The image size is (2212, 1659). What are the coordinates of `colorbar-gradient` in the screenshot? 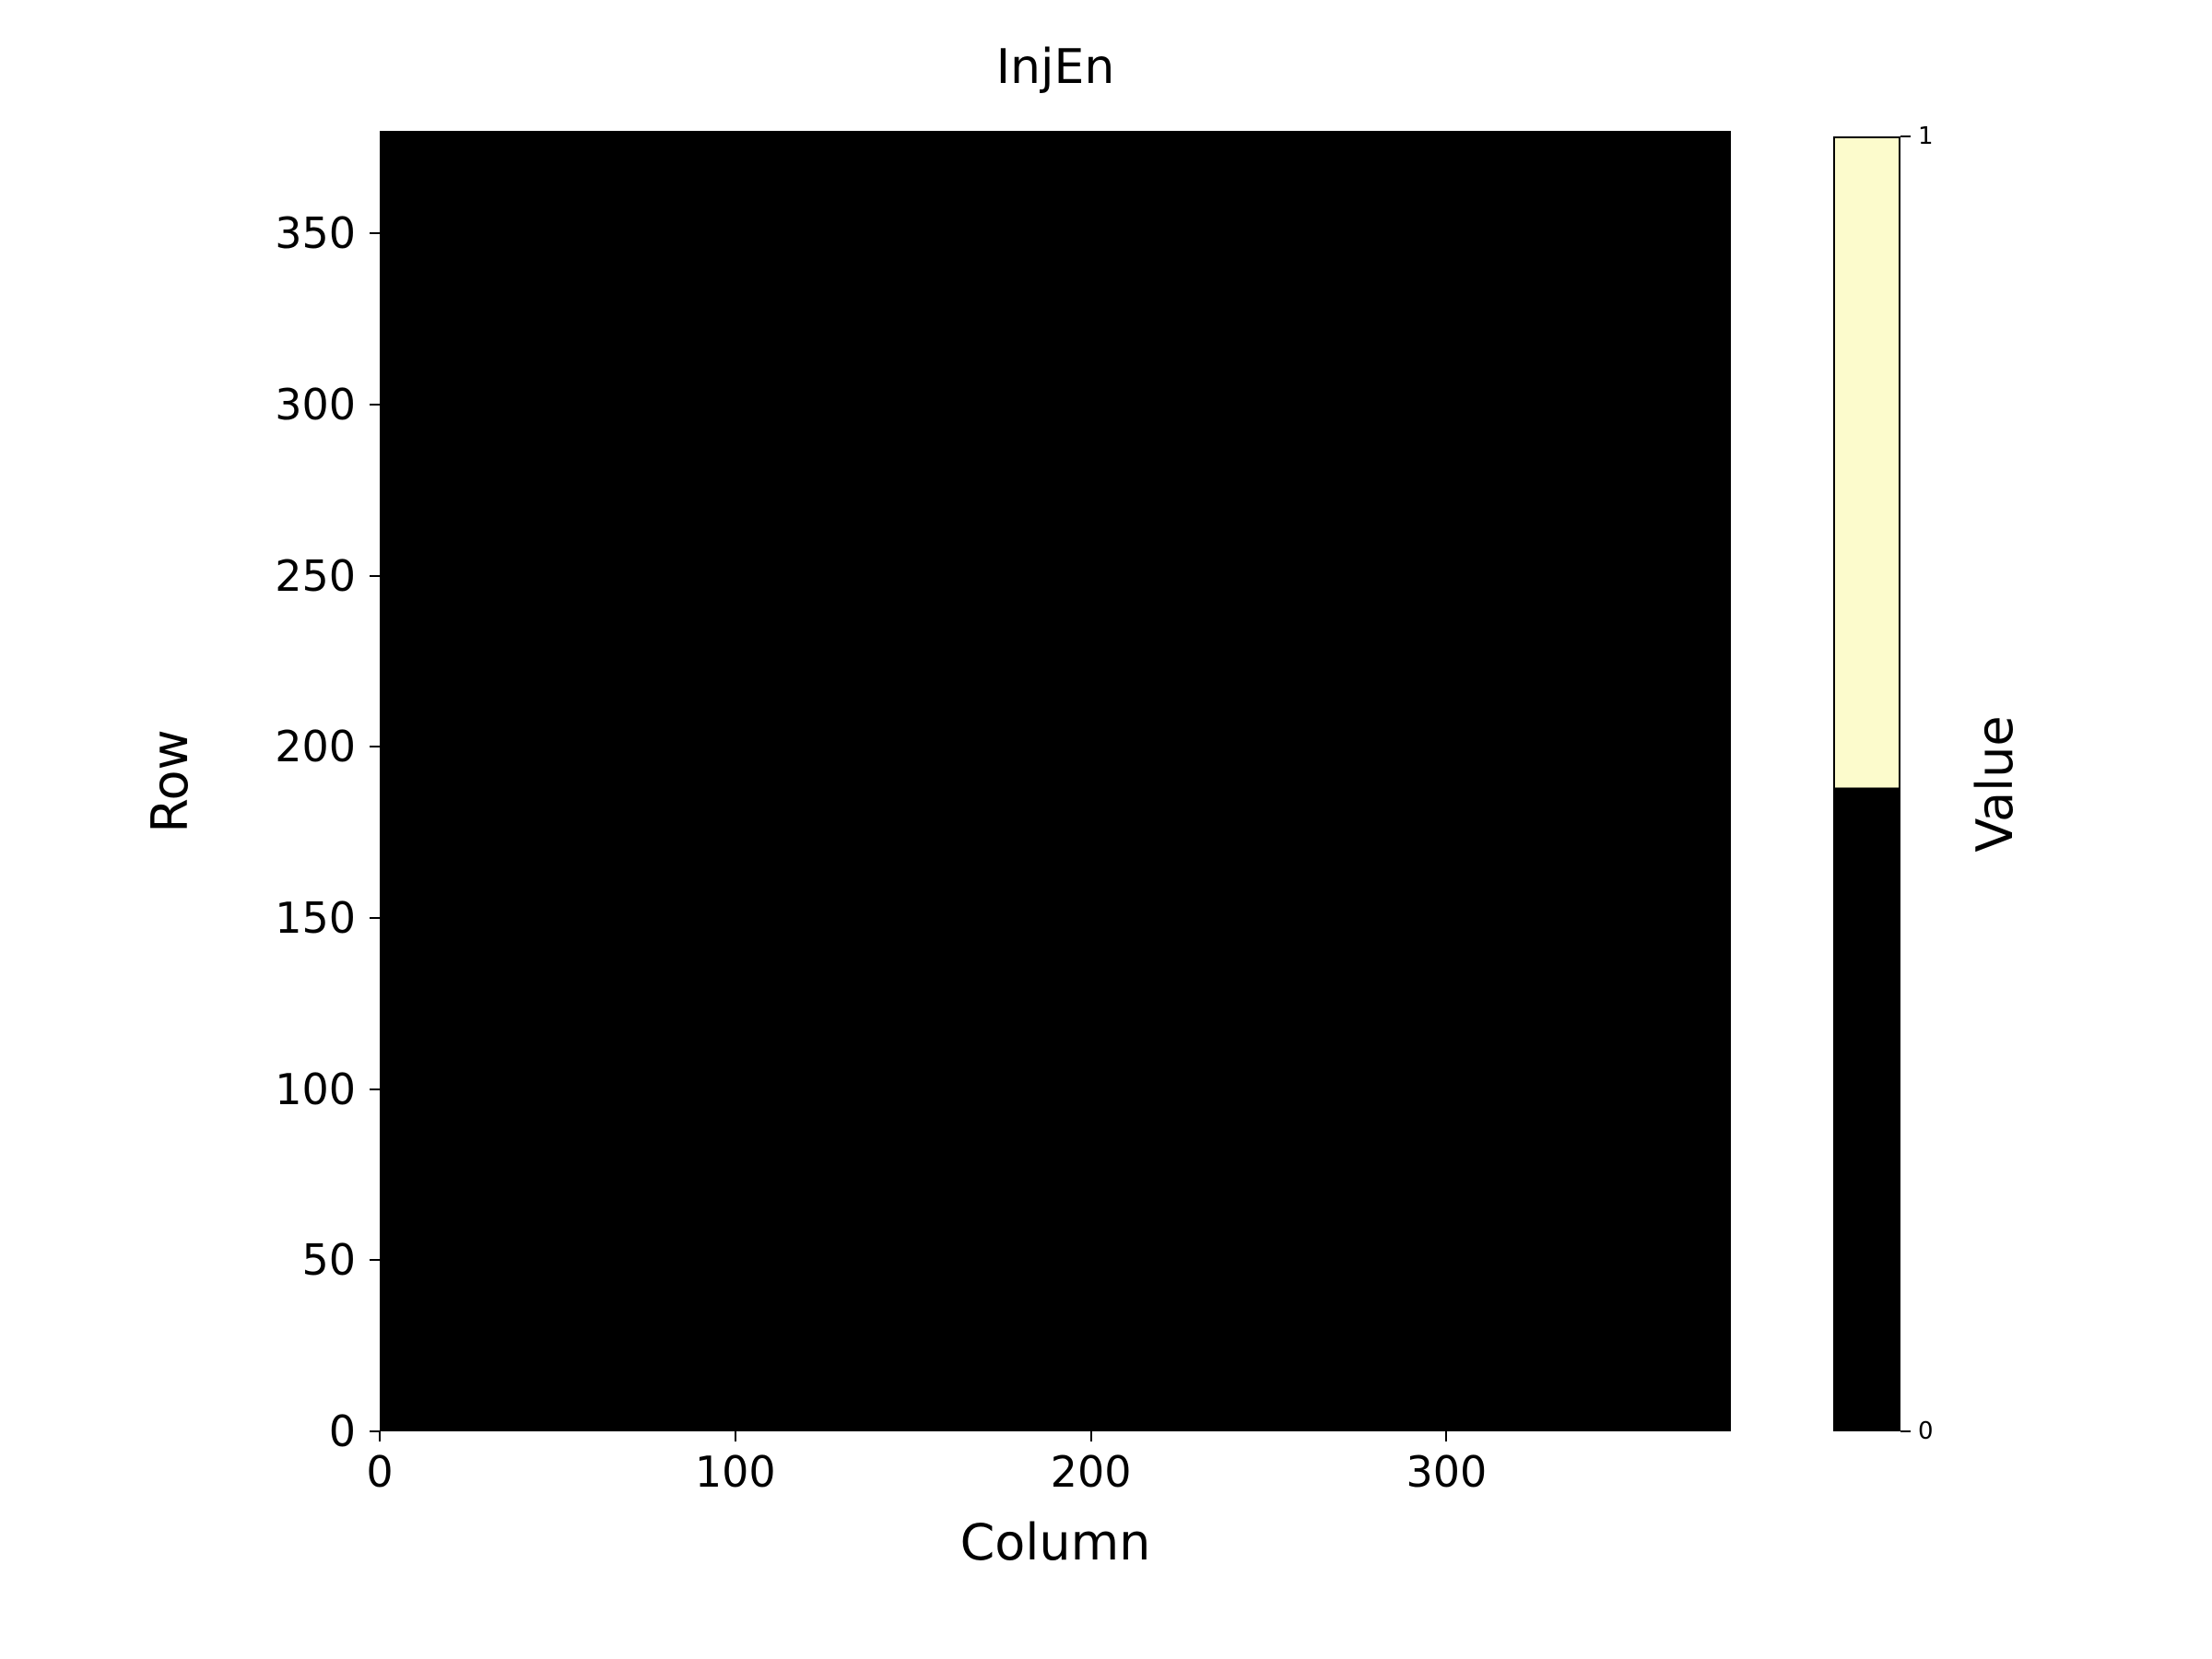 It's located at (1867, 784).